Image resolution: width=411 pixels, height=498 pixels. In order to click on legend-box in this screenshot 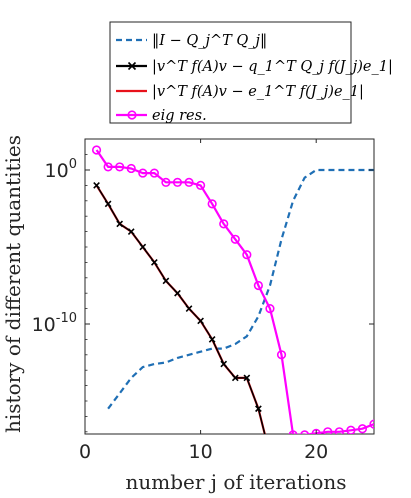, I will do `click(230, 72)`.